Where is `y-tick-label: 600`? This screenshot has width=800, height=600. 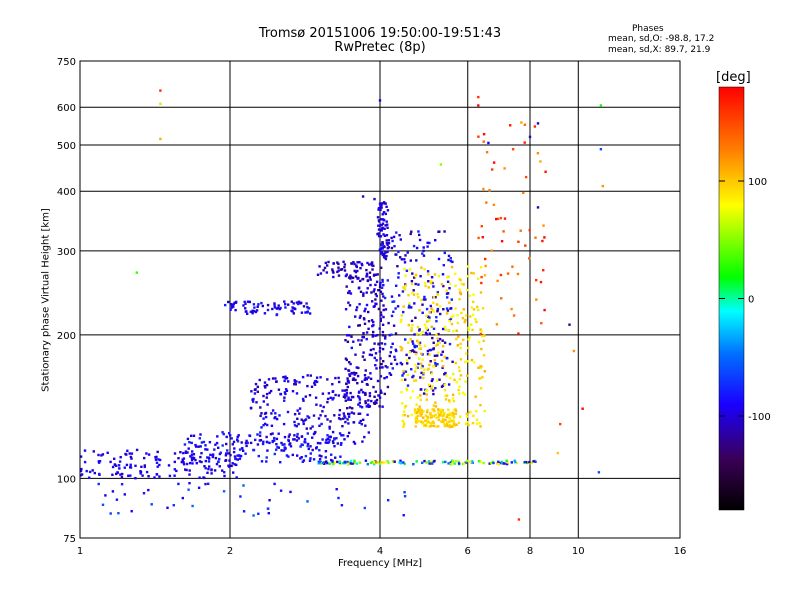 y-tick-label: 600 is located at coordinates (66, 108).